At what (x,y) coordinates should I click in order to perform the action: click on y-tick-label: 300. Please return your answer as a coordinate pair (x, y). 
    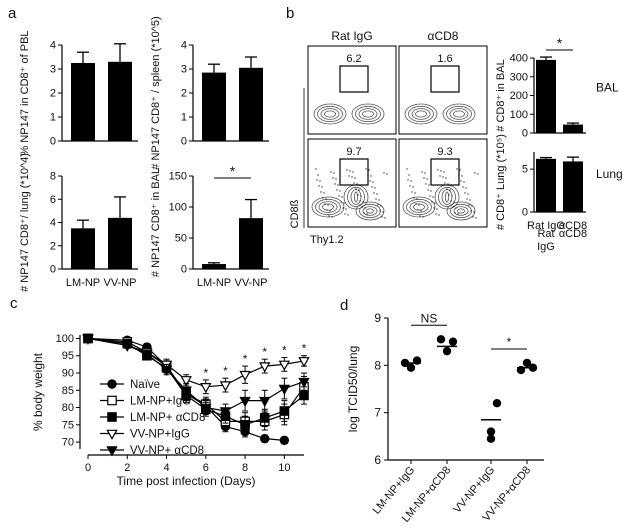
    Looking at the image, I should click on (519, 77).